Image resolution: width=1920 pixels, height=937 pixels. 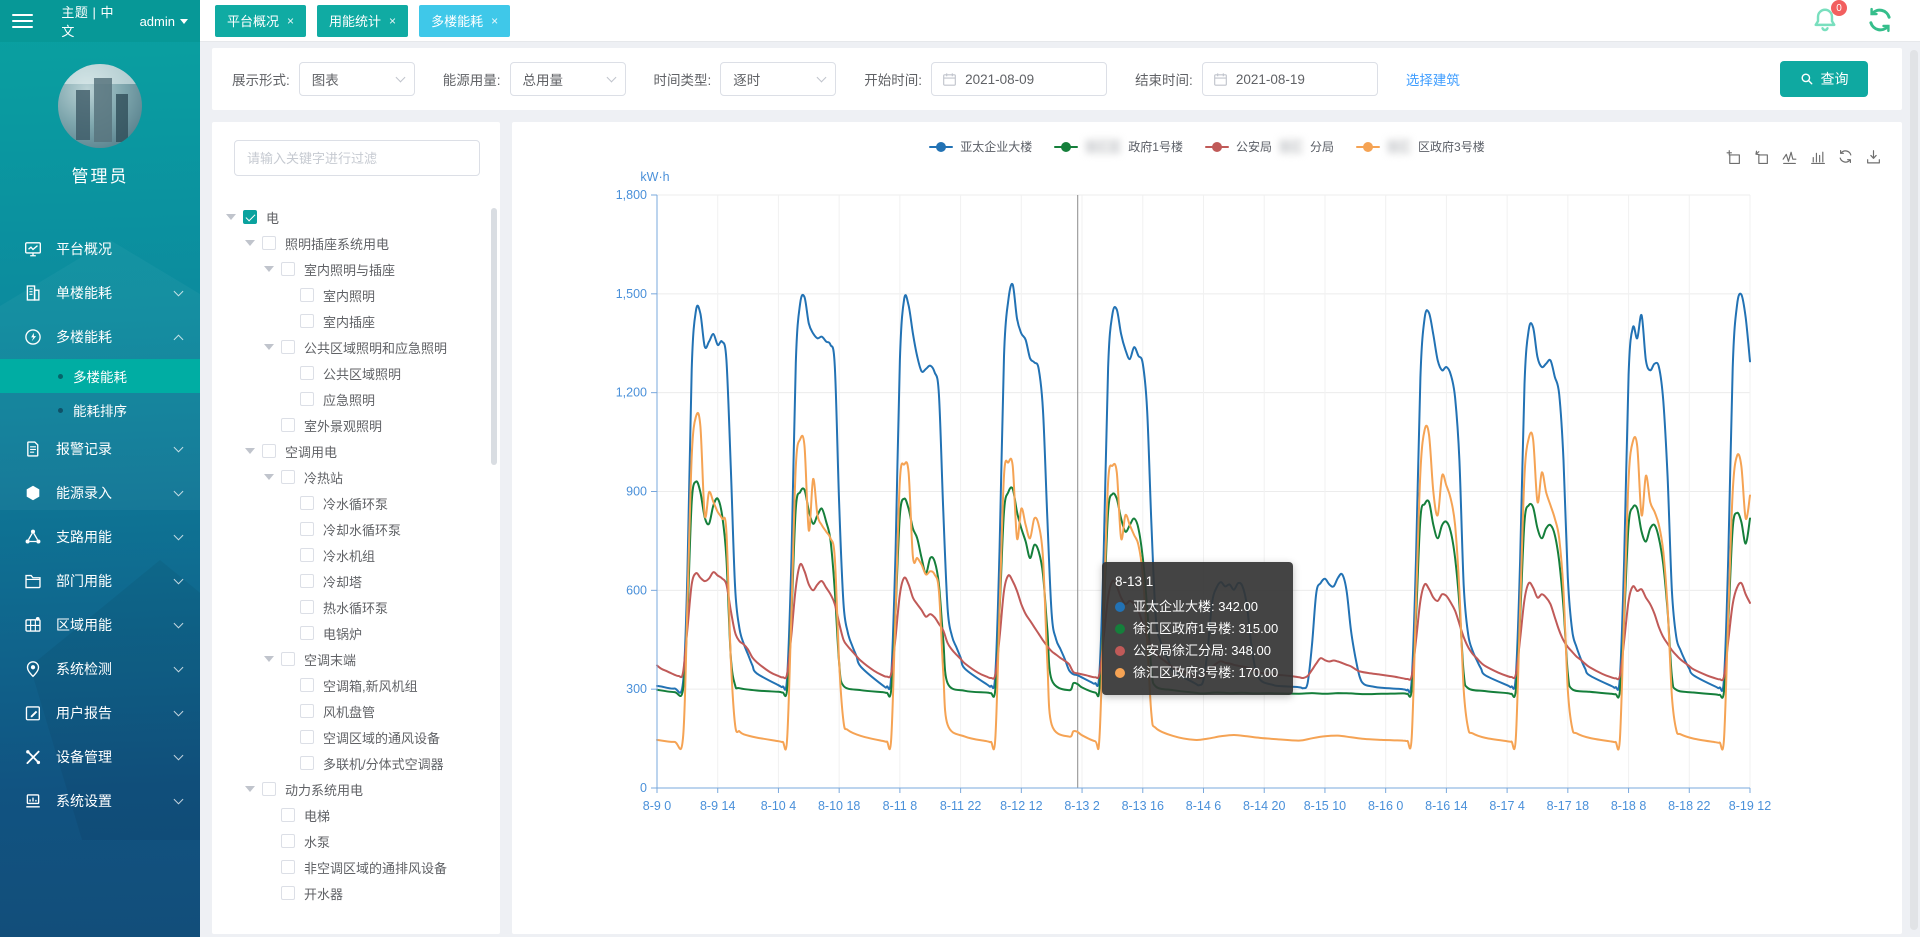 What do you see at coordinates (356, 295) in the screenshot?
I see `tree-node-室内照明: 室内照明` at bounding box center [356, 295].